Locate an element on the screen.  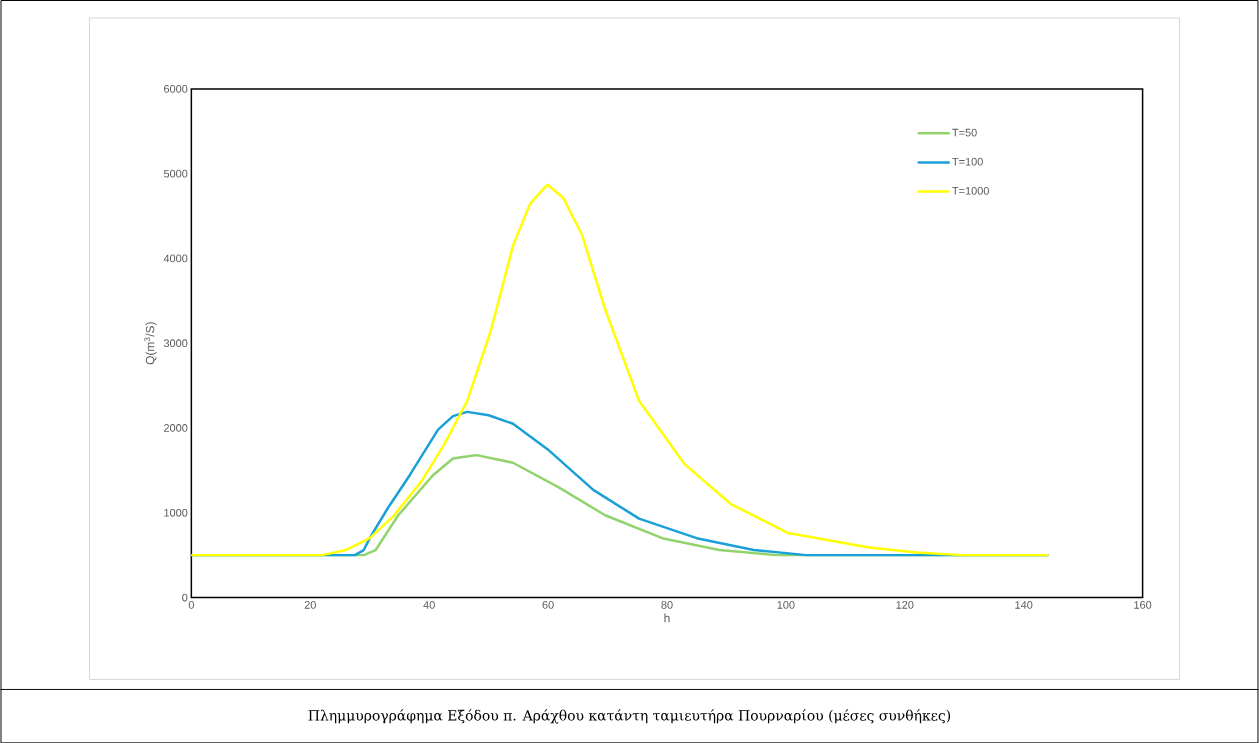
x-tick-label: 160 is located at coordinates (1143, 604).